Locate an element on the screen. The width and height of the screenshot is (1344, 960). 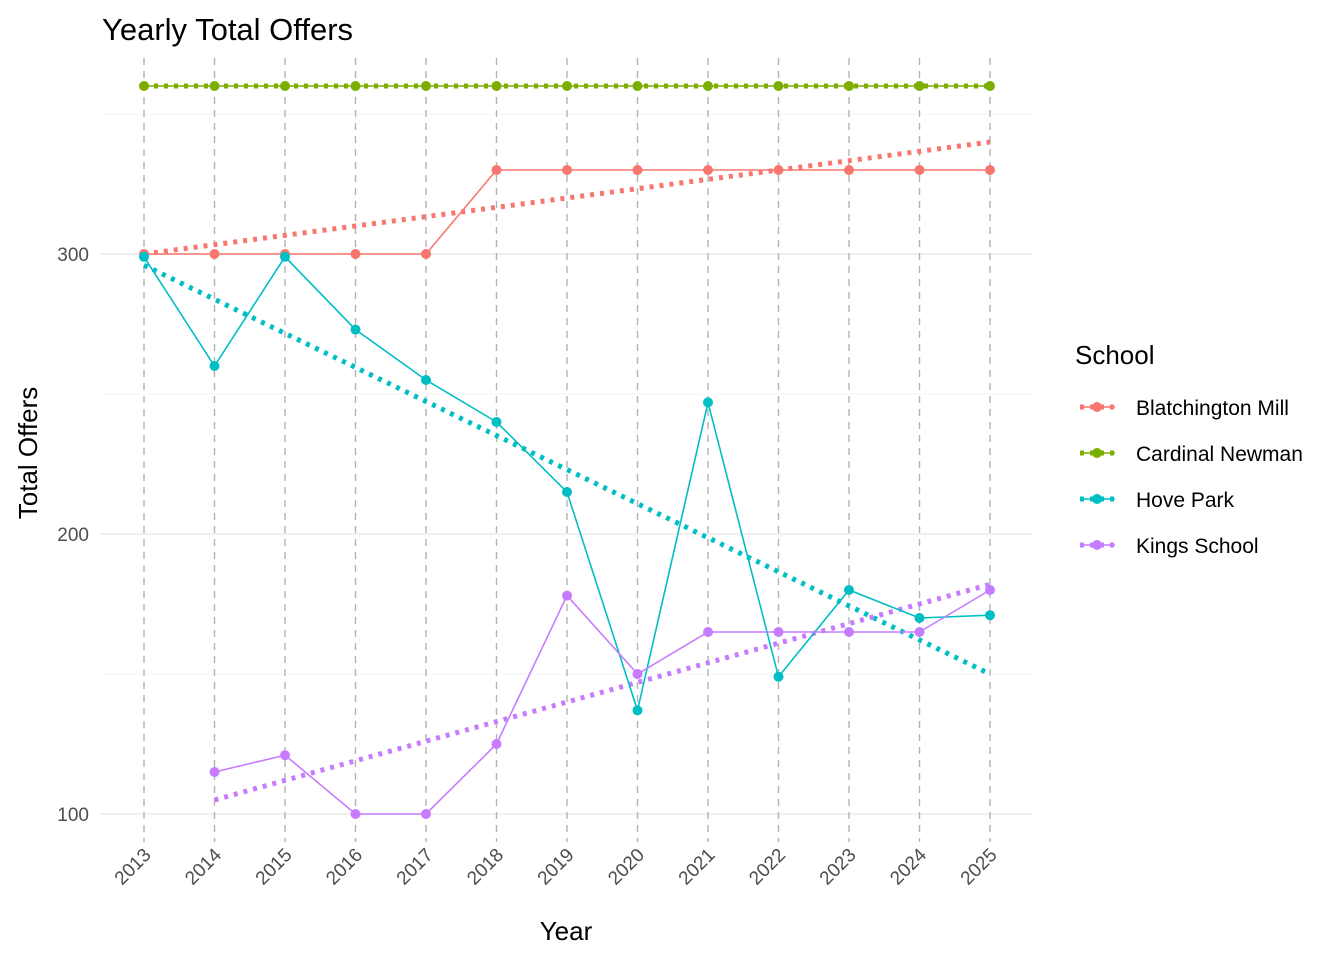
y-axis-title: Total Offers is located at coordinates (28, 453).